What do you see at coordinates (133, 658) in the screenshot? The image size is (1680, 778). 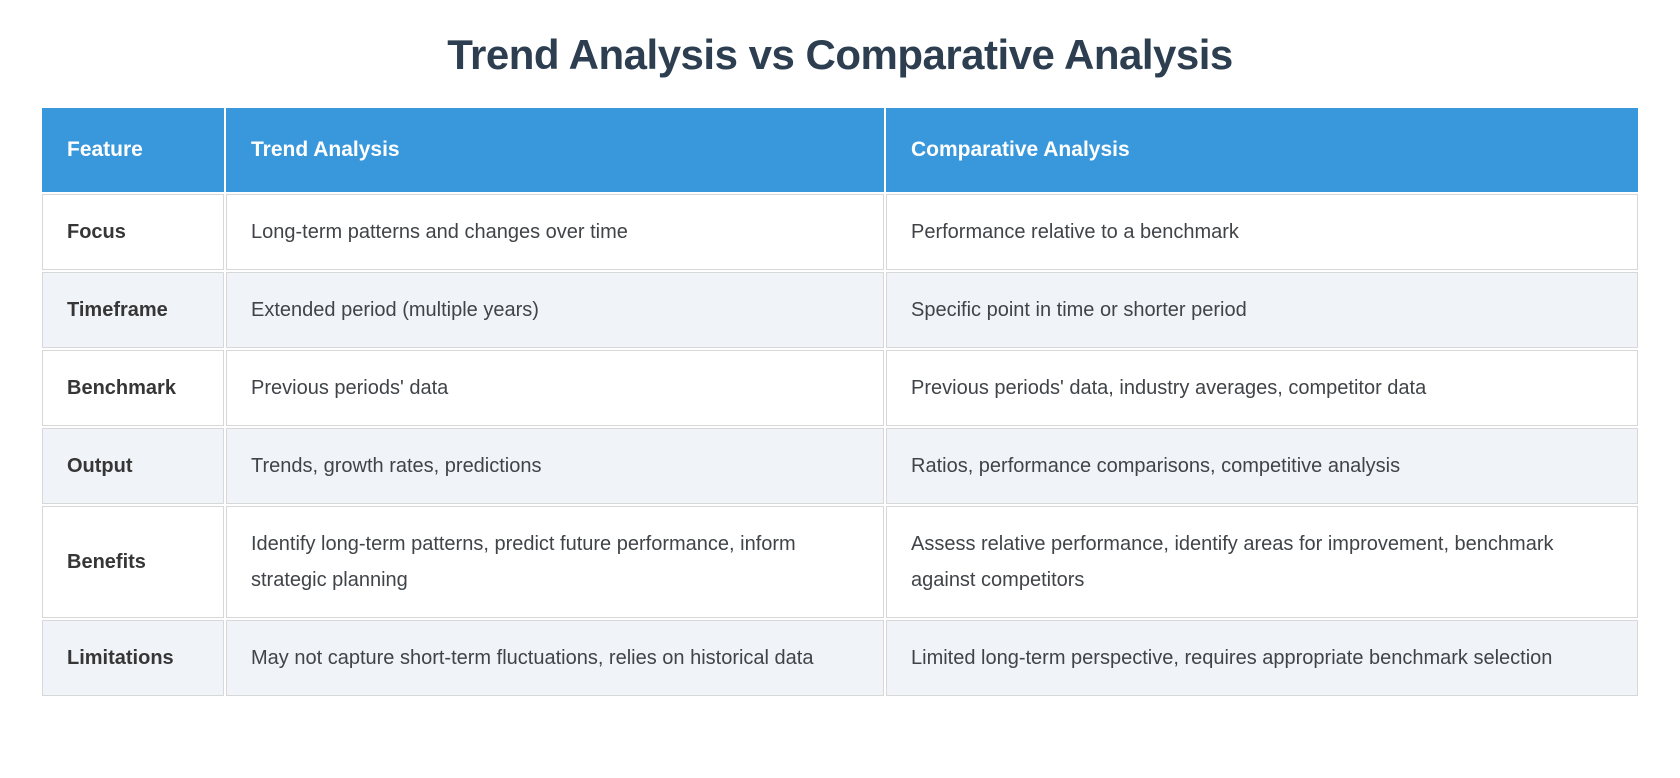 I see `row-label-limitations: Limitations` at bounding box center [133, 658].